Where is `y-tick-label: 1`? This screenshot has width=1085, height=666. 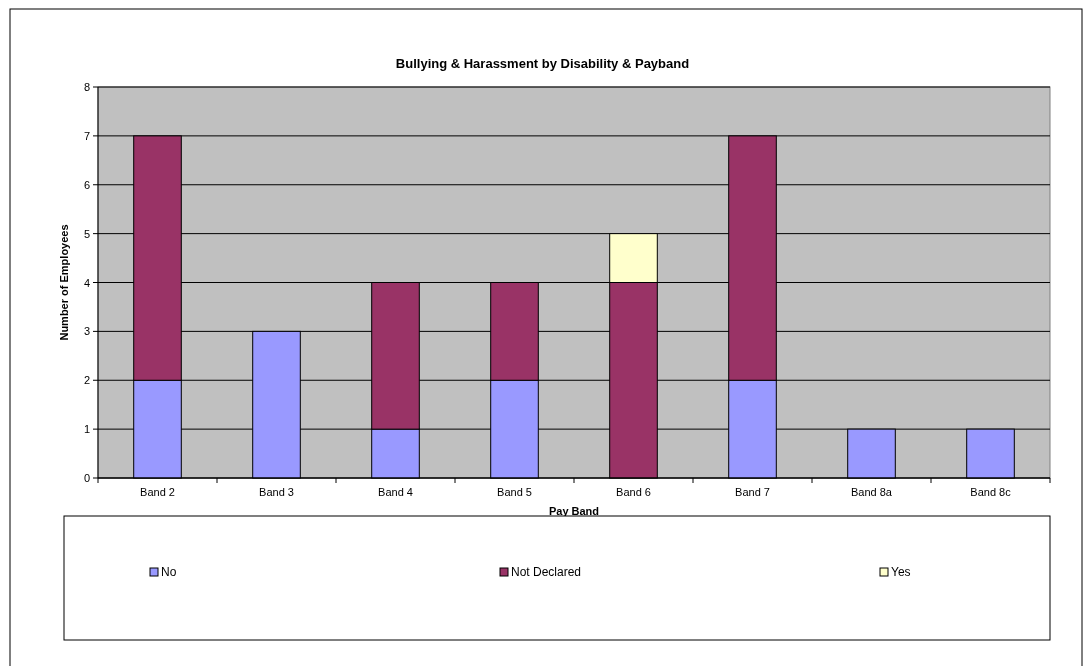
y-tick-label: 1 is located at coordinates (86, 429).